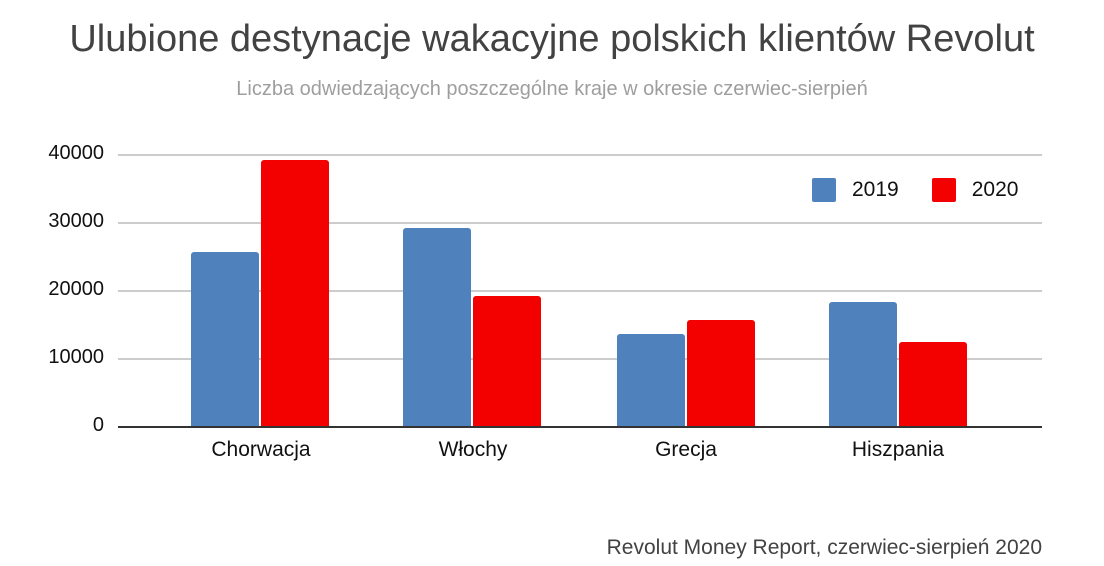 The width and height of the screenshot is (1104, 566). What do you see at coordinates (98, 425) in the screenshot?
I see `y-tick: 0` at bounding box center [98, 425].